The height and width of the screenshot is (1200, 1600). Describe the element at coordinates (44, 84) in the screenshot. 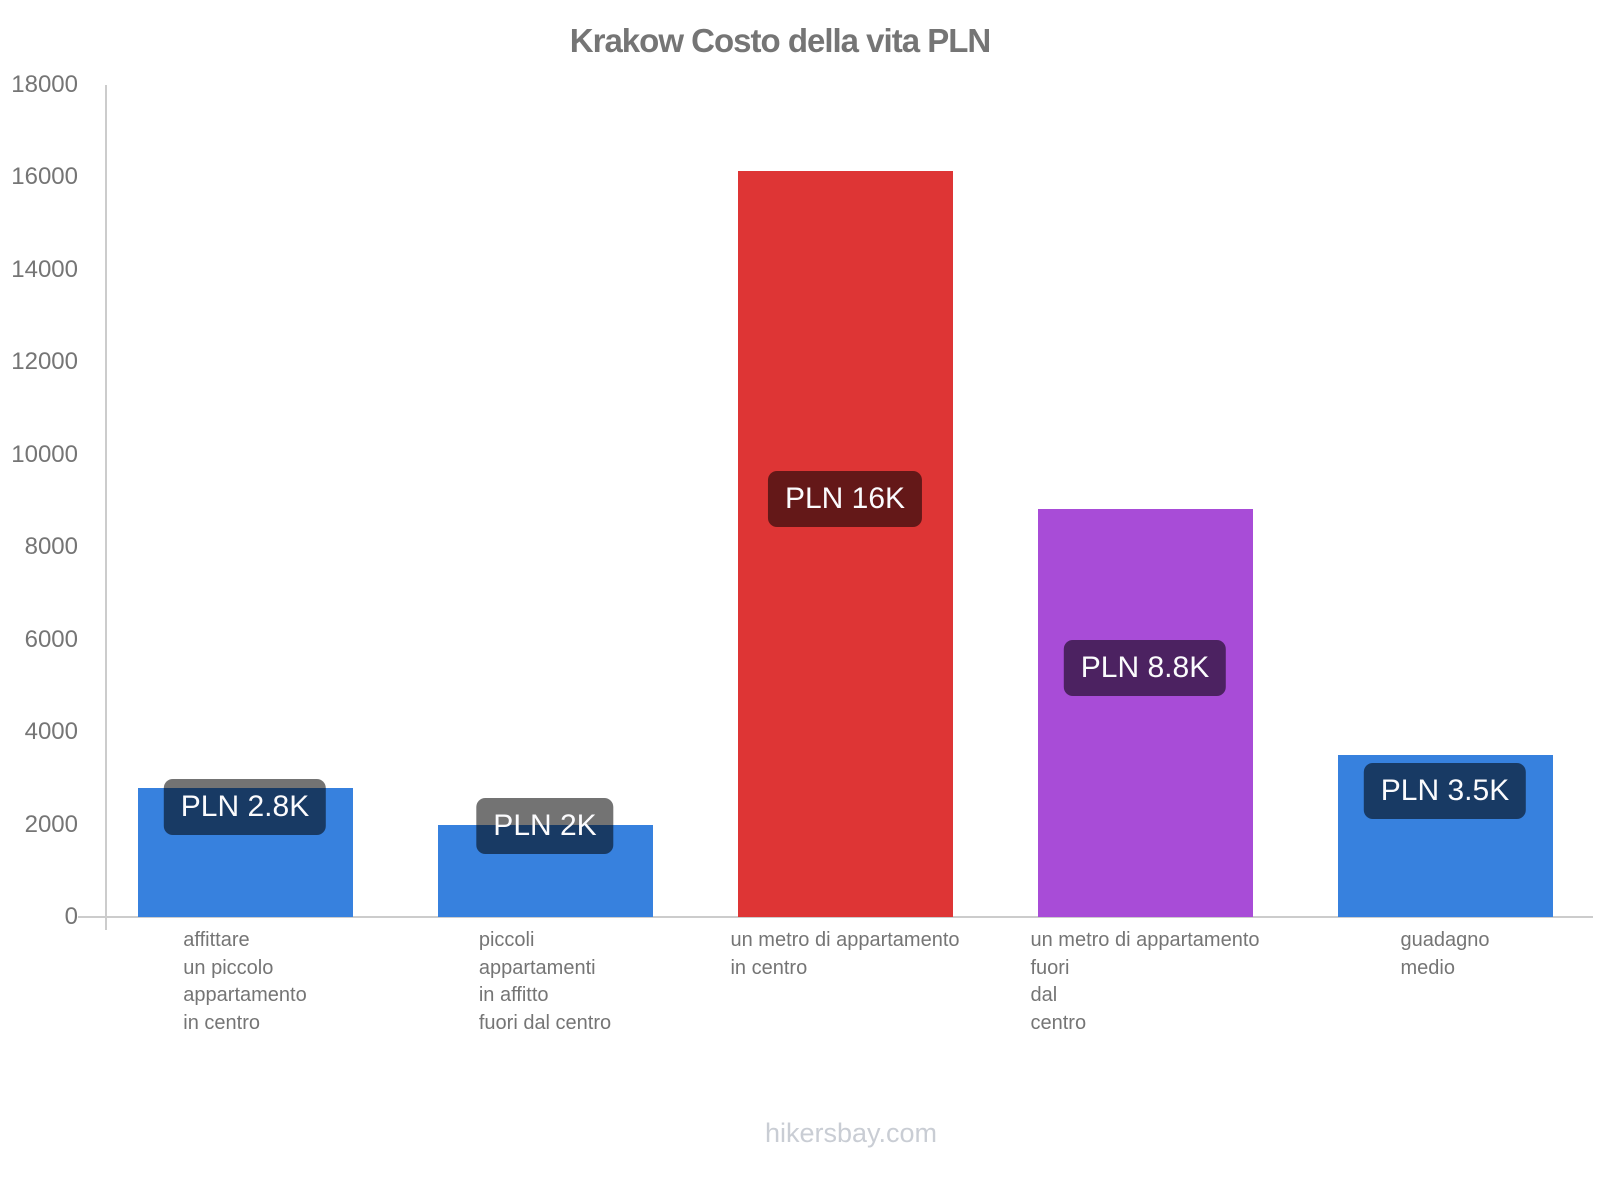

I see `y-axis-tick-label: 18000` at that location.